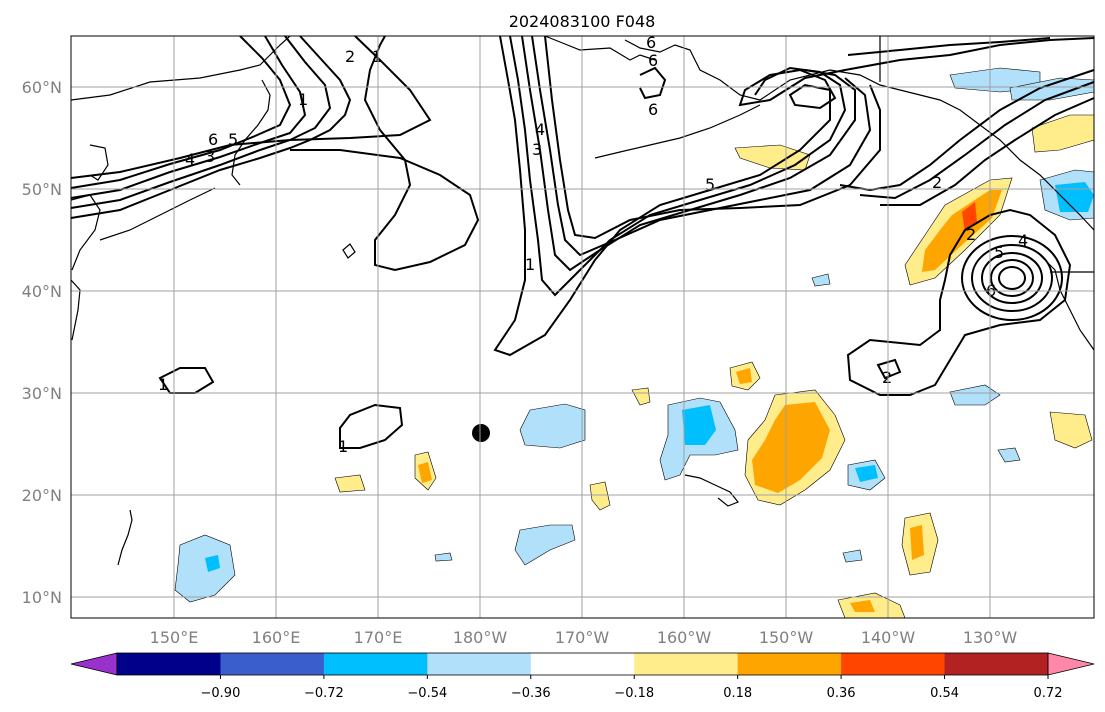  I want to click on lon-tick-label: 140°W, so click(888, 637).